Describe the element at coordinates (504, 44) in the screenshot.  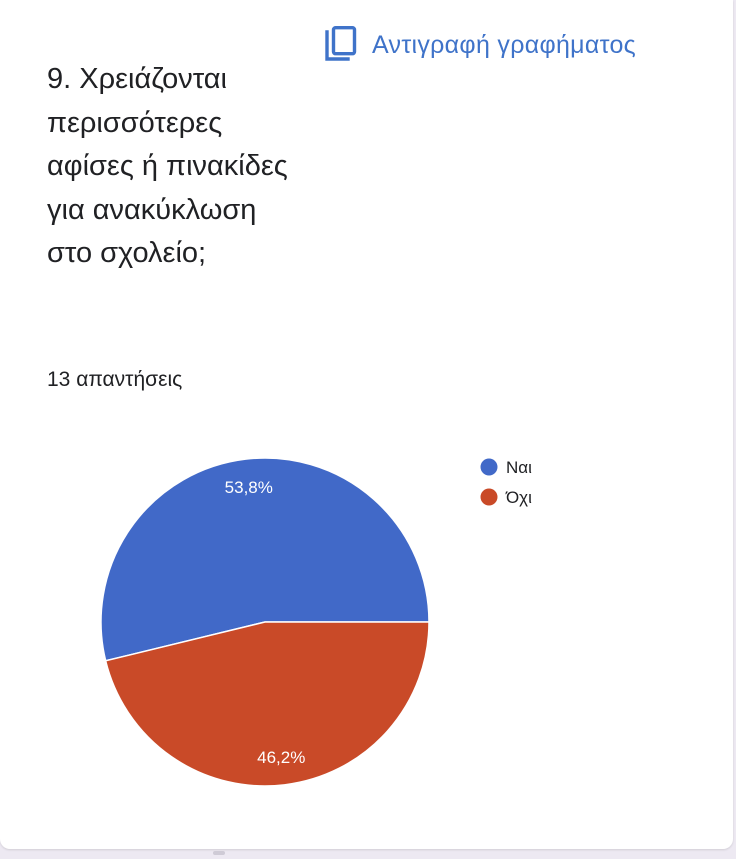
I see `copy-chart-label: Αντιγραφή γραφήματος` at that location.